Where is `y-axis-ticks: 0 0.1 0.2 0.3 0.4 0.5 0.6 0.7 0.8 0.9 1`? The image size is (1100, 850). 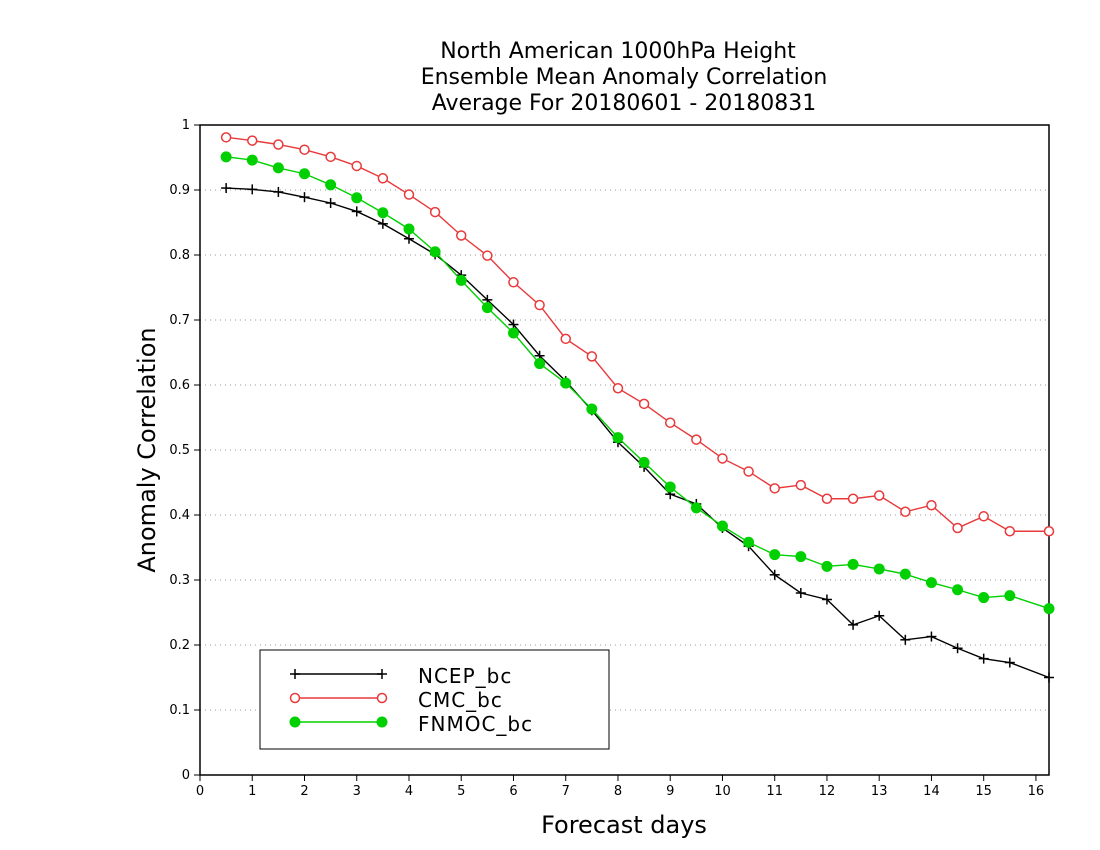
y-axis-ticks: 0 0.1 0.2 0.3 0.4 0.5 0.6 0.7 0.8 0.9 1 is located at coordinates (184, 450).